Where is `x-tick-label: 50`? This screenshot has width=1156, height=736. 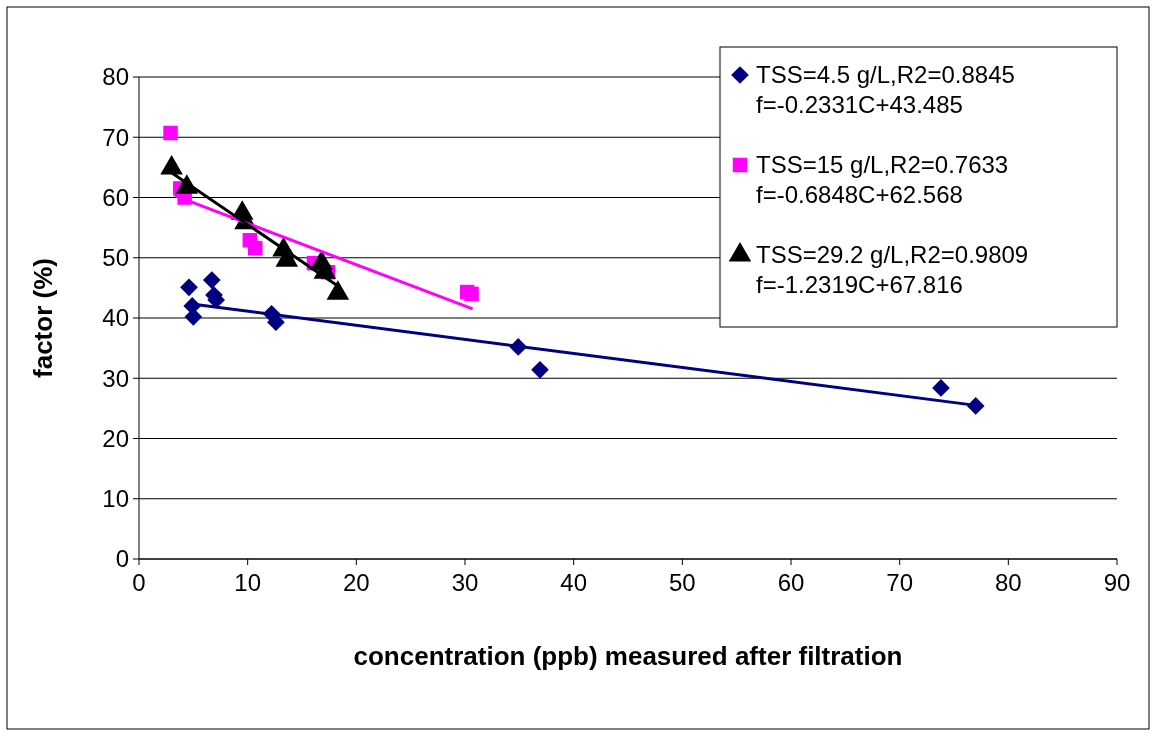 x-tick-label: 50 is located at coordinates (682, 582).